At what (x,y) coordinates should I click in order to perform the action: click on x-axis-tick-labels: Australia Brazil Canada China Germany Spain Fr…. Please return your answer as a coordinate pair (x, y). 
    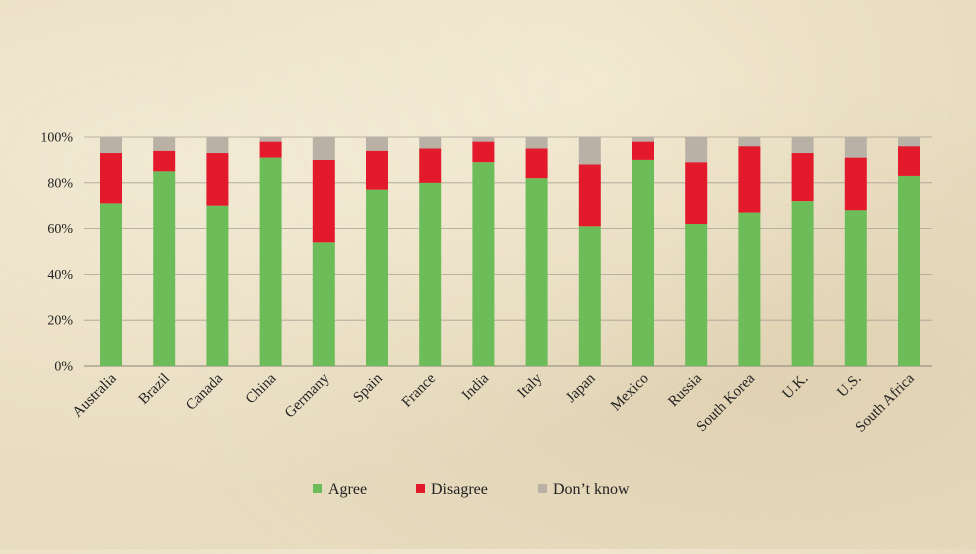
    Looking at the image, I should click on (494, 403).